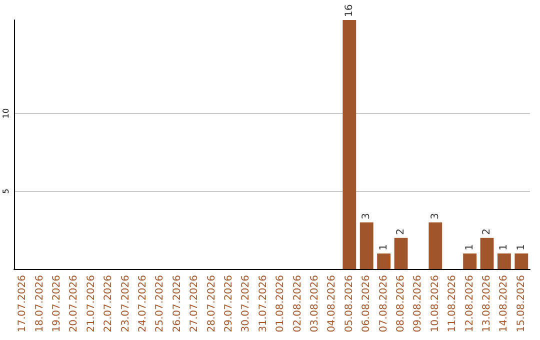  I want to click on x-tick-label: 05.08.2026, so click(349, 303).